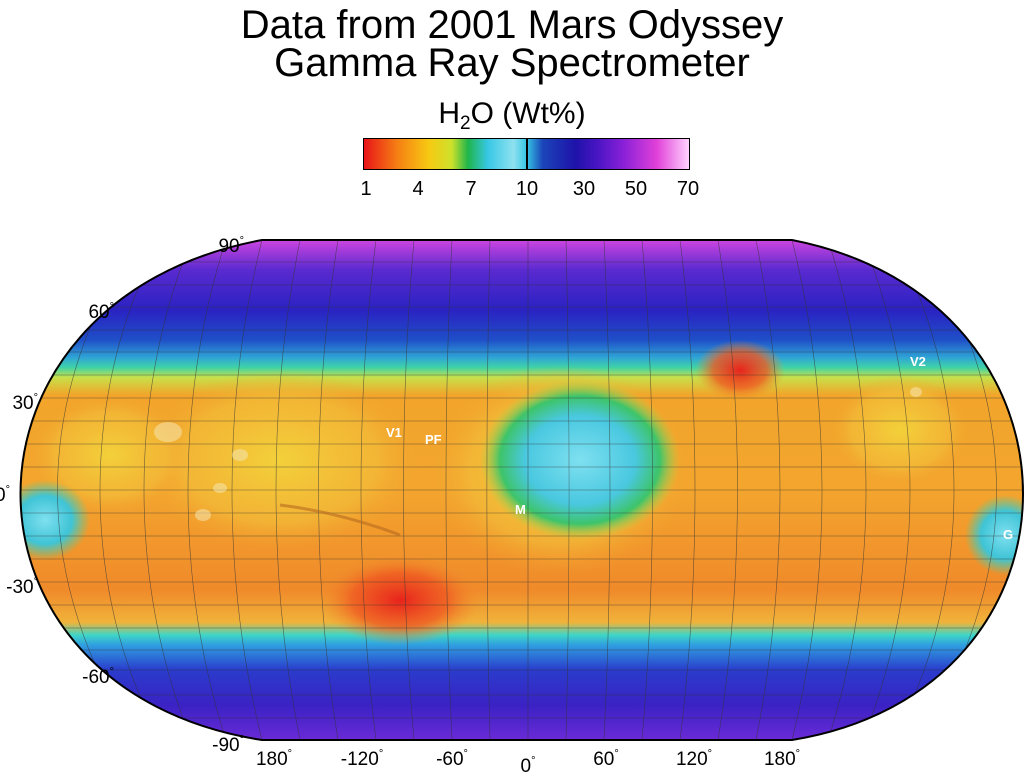  What do you see at coordinates (465, 123) in the screenshot?
I see `colorbar-label-sub: 2` at bounding box center [465, 123].